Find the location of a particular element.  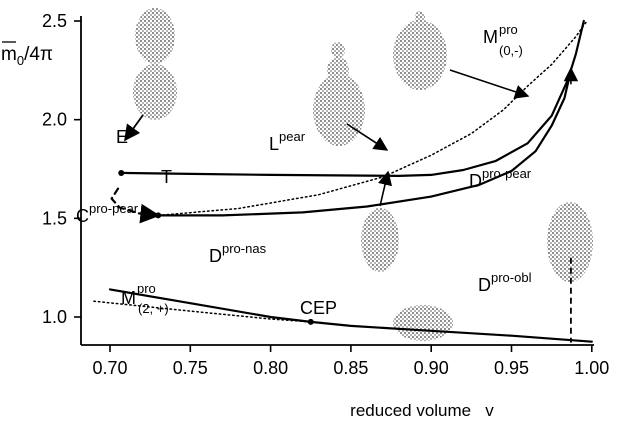

series-c-pro-pear is located at coordinates (135, 205).